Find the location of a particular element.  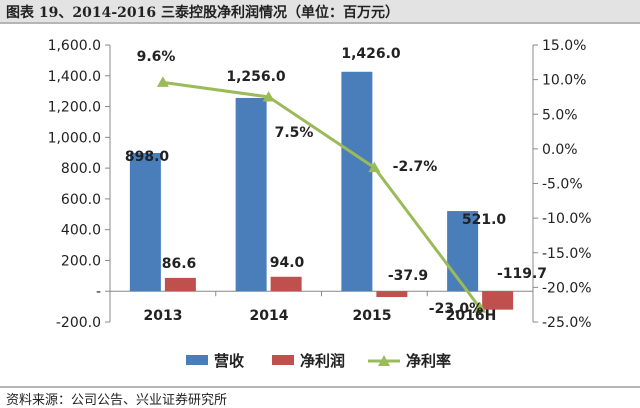

revenue-data-label: 1,256.0 is located at coordinates (256, 77).